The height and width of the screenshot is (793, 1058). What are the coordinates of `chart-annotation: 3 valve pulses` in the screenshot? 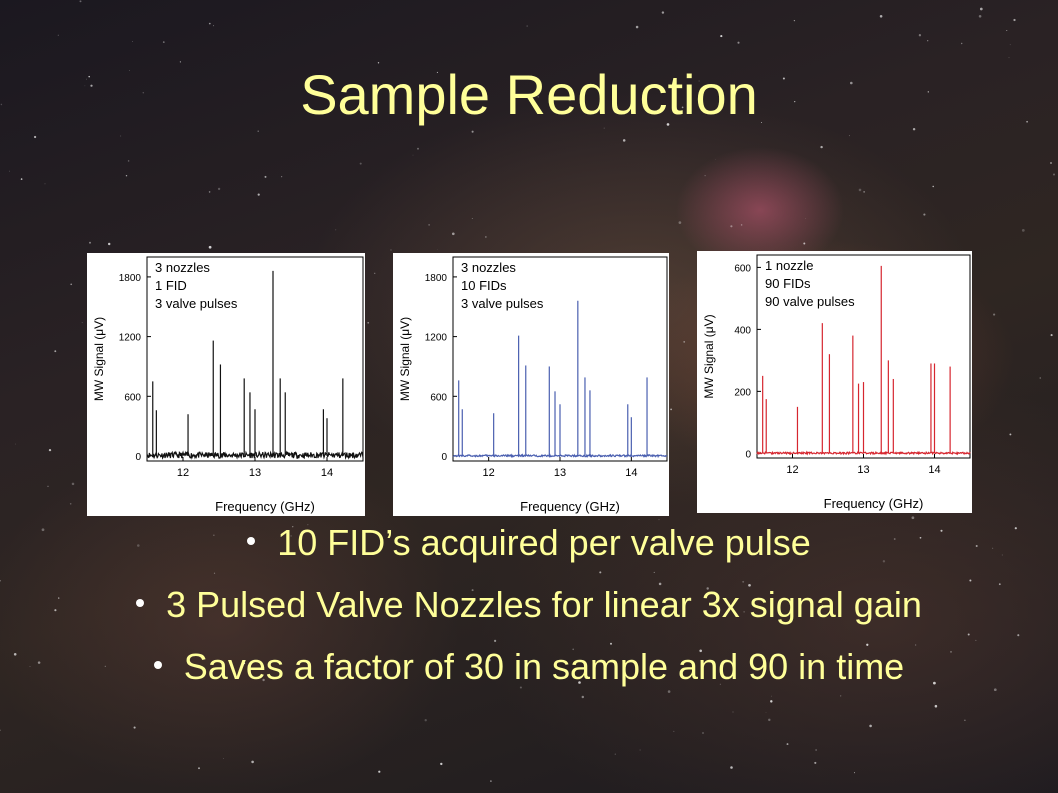 It's located at (502, 303).